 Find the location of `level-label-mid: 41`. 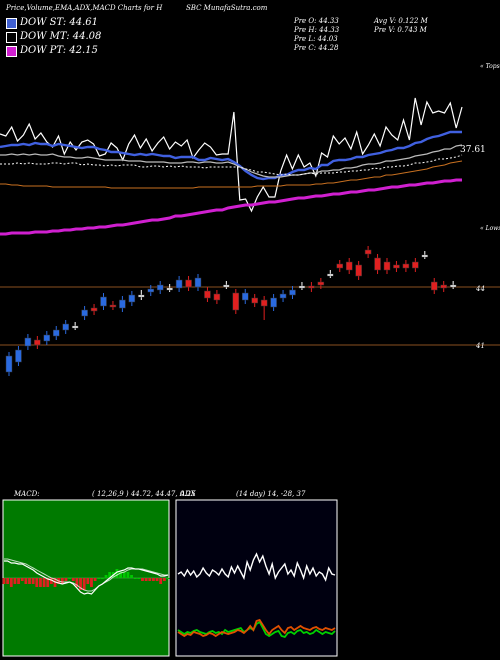

level-label-mid: 41 is located at coordinates (480, 346).